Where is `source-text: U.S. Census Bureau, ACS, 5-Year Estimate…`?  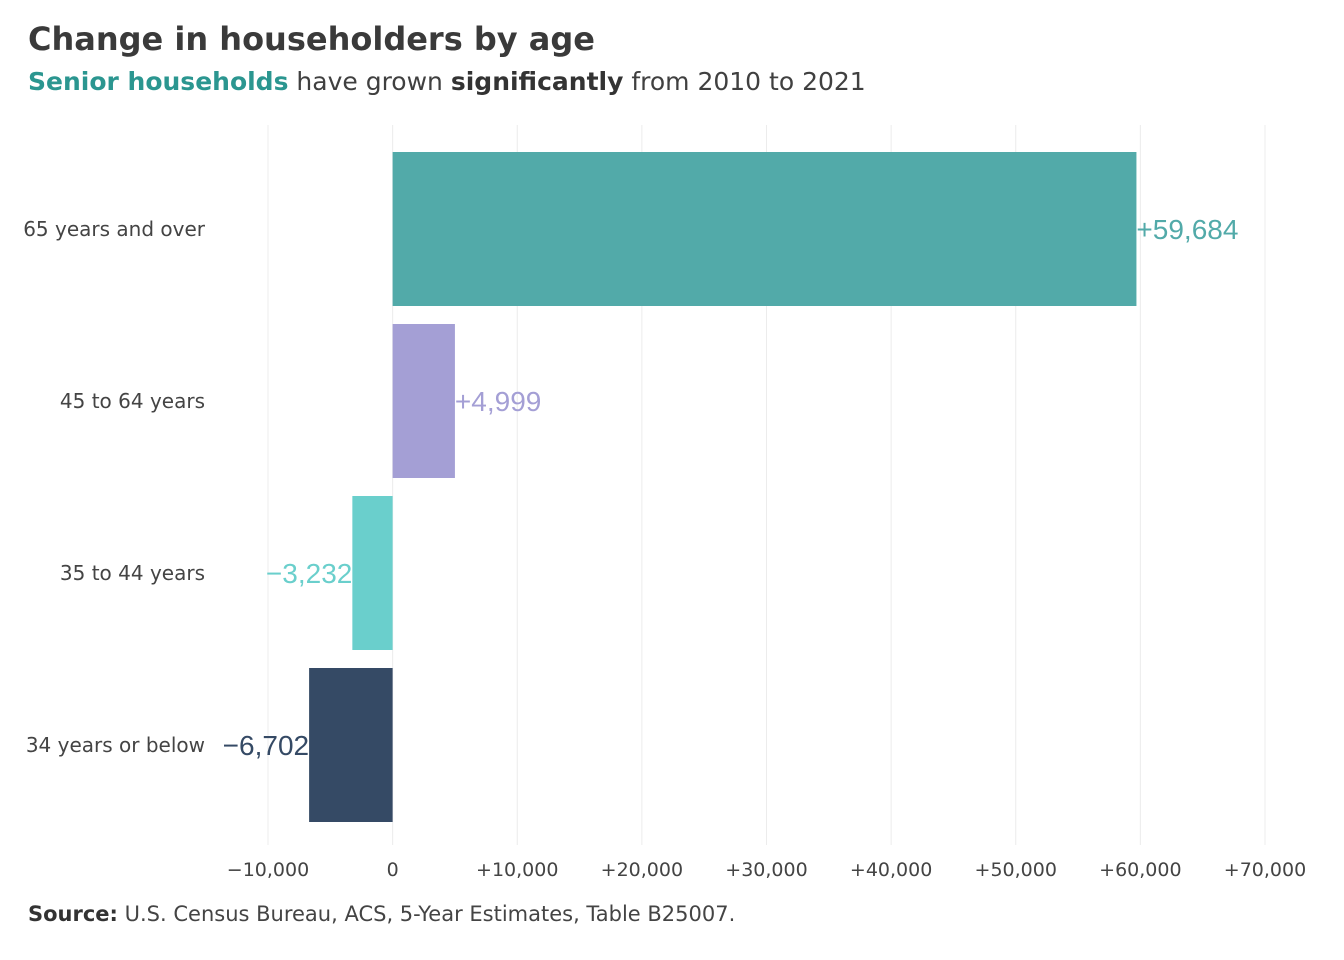 source-text: U.S. Census Bureau, ACS, 5-Year Estimate… is located at coordinates (426, 914).